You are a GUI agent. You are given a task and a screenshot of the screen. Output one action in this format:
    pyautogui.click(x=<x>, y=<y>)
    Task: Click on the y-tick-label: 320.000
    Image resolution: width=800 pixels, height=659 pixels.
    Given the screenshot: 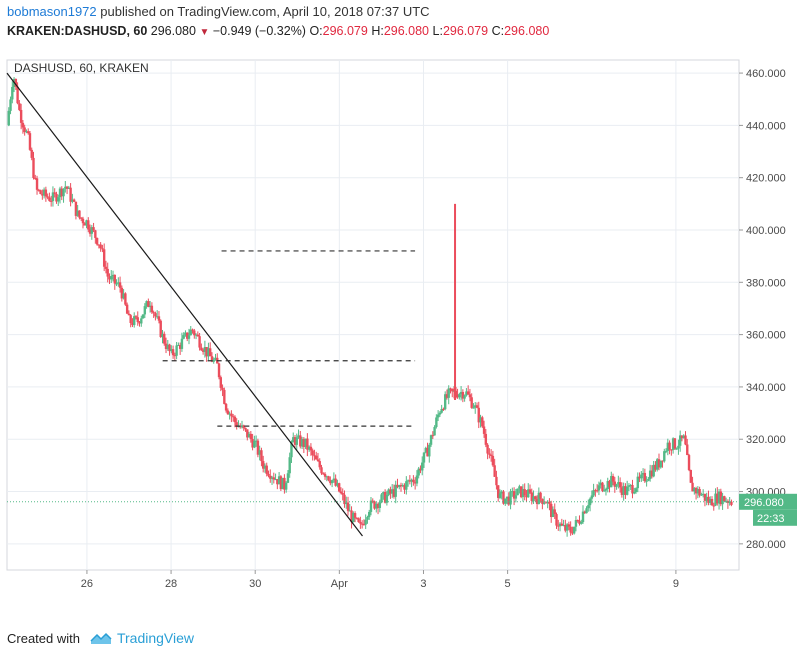 What is the action you would take?
    pyautogui.click(x=766, y=440)
    